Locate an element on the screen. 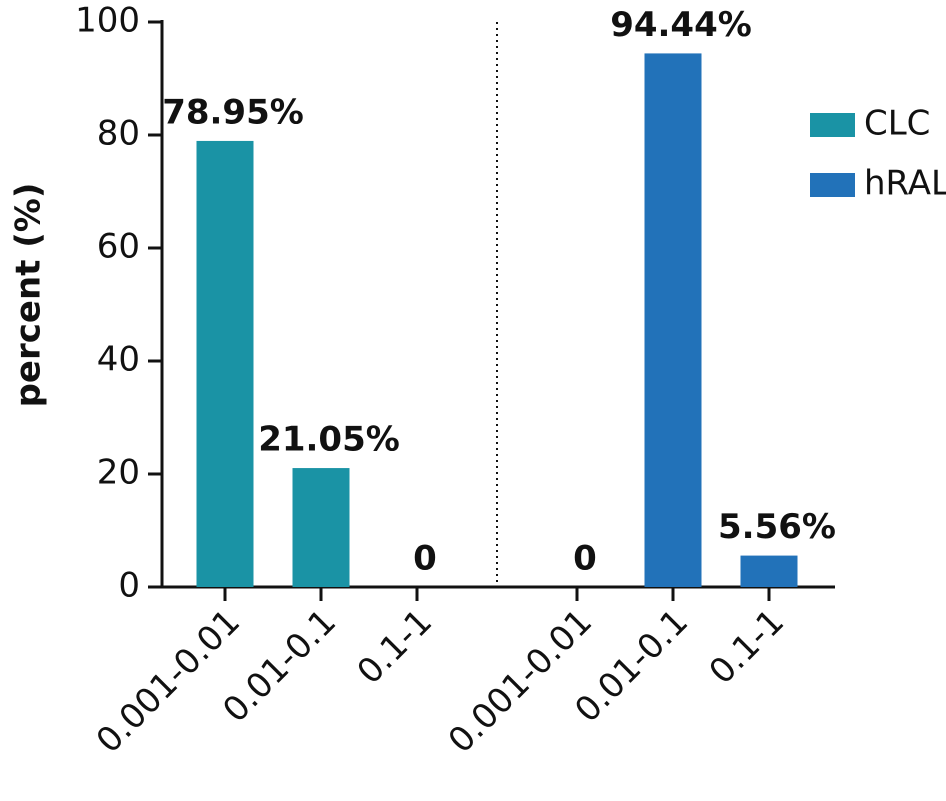 Image resolution: width=946 pixels, height=801 pixels. legend-label: CLC is located at coordinates (897, 124).